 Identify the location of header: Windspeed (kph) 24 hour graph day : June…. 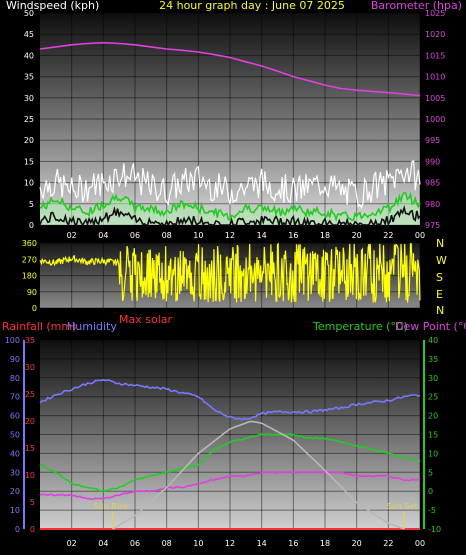
(234, 6).